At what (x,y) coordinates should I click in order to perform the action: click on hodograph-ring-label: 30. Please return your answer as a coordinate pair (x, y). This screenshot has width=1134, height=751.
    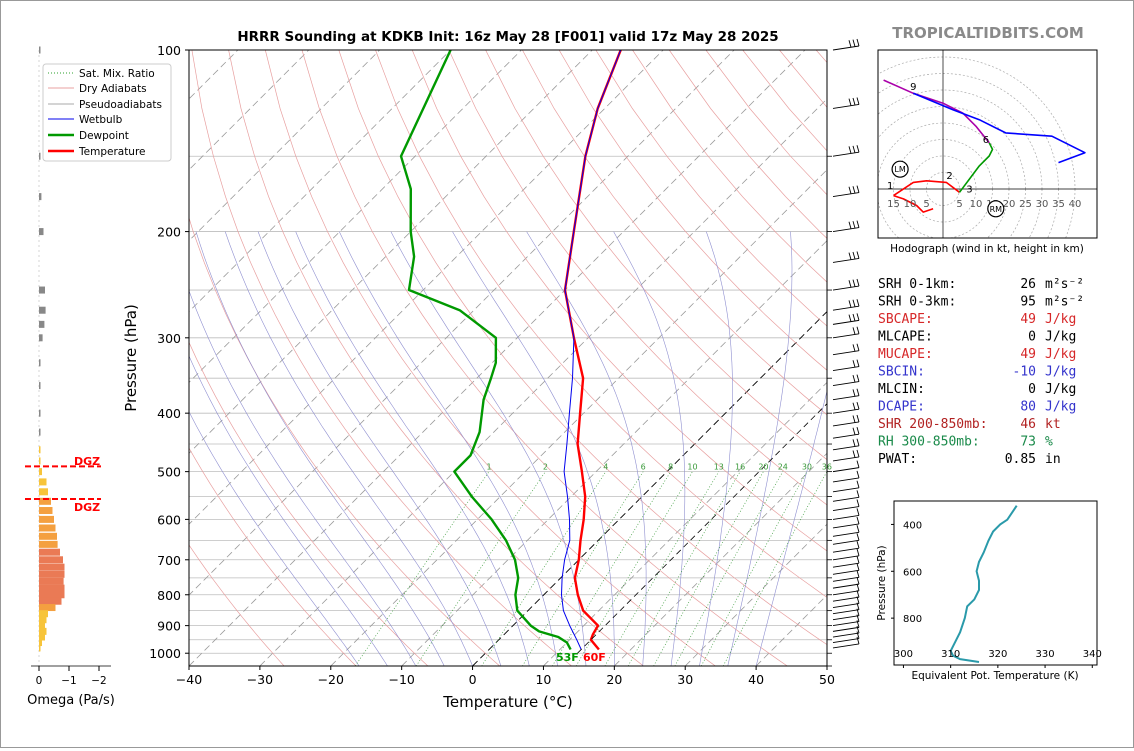
    Looking at the image, I should click on (1042, 204).